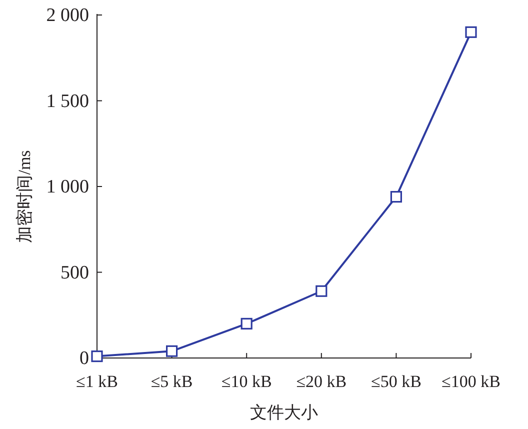  I want to click on x-tick-label: ≤20 kB, so click(321, 381).